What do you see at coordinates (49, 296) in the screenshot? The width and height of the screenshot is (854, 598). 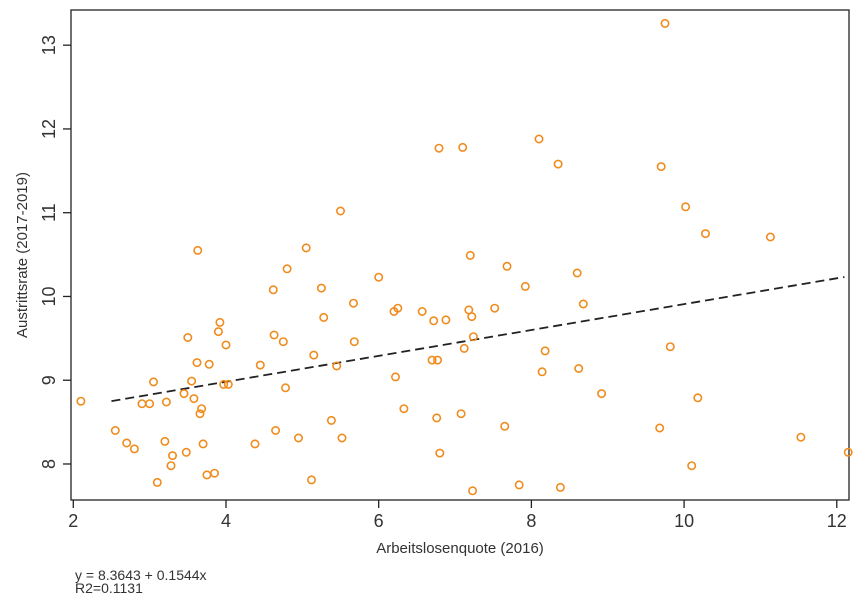 I see `y-tick-label: 10` at bounding box center [49, 296].